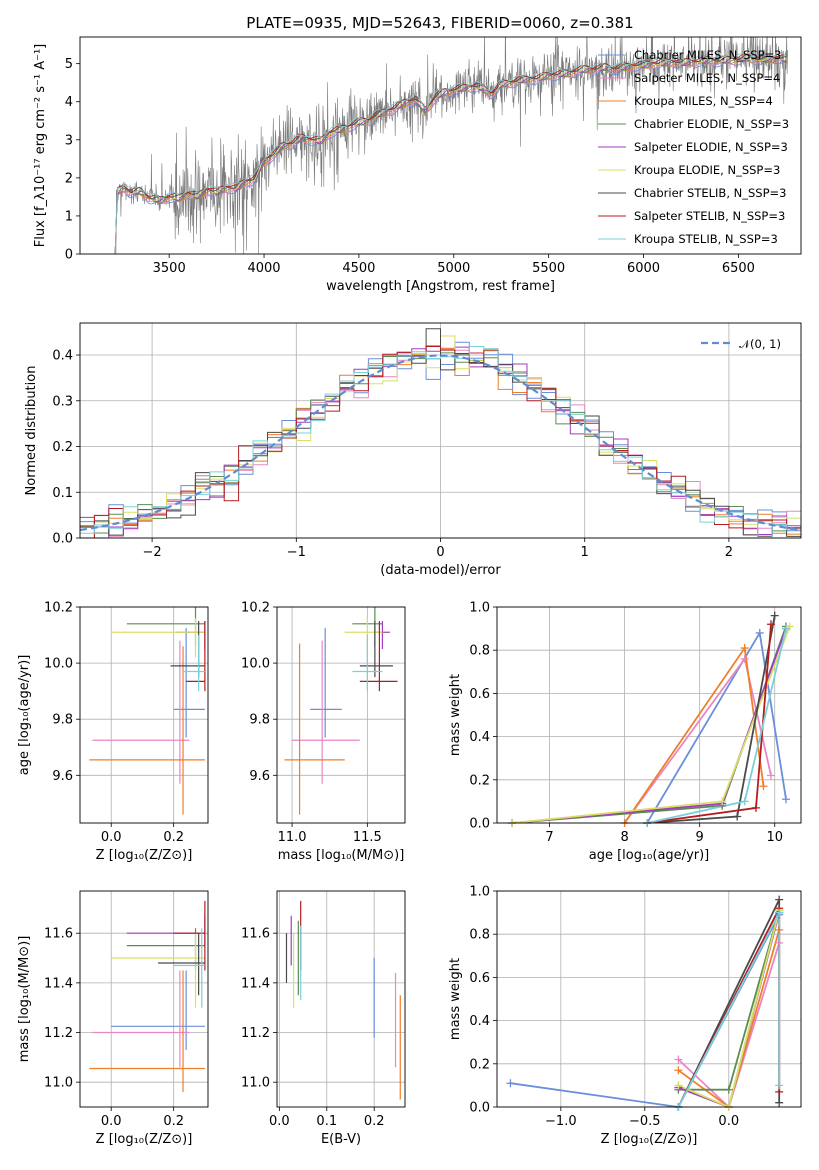 Image resolution: width=819 pixels, height=1170 pixels. What do you see at coordinates (367, 837) in the screenshot?
I see `x-tick-label: 11.5` at bounding box center [367, 837].